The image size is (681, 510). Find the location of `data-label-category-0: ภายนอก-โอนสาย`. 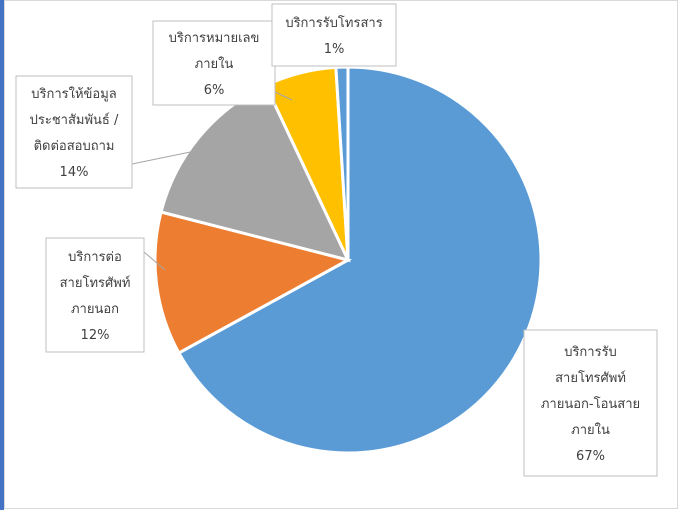

data-label-category-0: ภายนอก-โอนสาย is located at coordinates (590, 404).